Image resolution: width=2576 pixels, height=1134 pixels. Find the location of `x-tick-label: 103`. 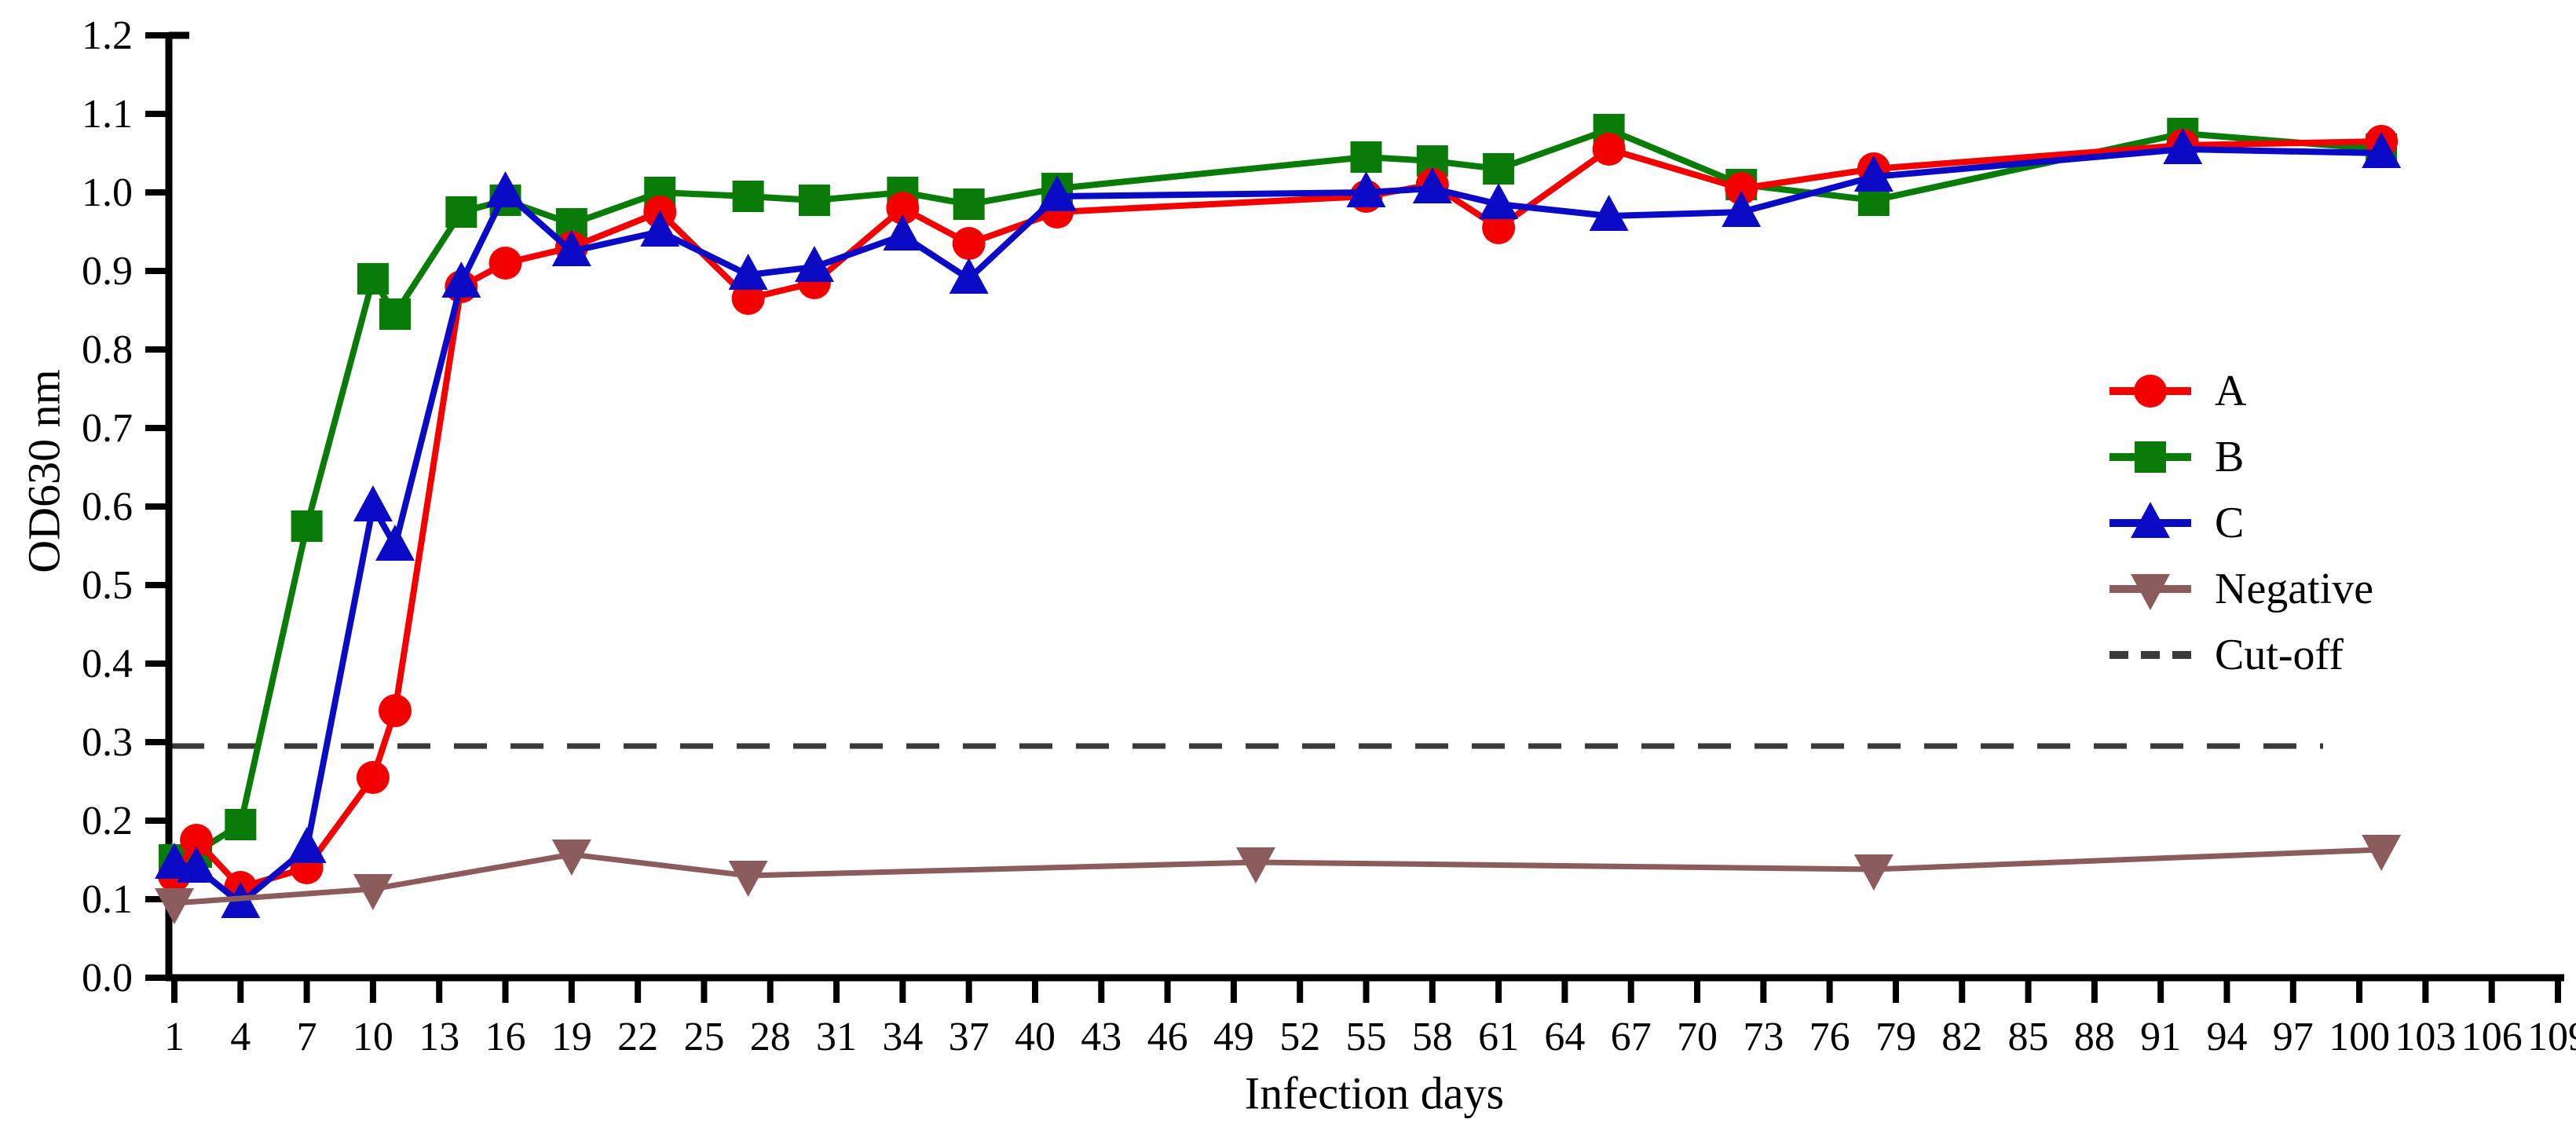

x-tick-label: 103 is located at coordinates (2426, 1037).